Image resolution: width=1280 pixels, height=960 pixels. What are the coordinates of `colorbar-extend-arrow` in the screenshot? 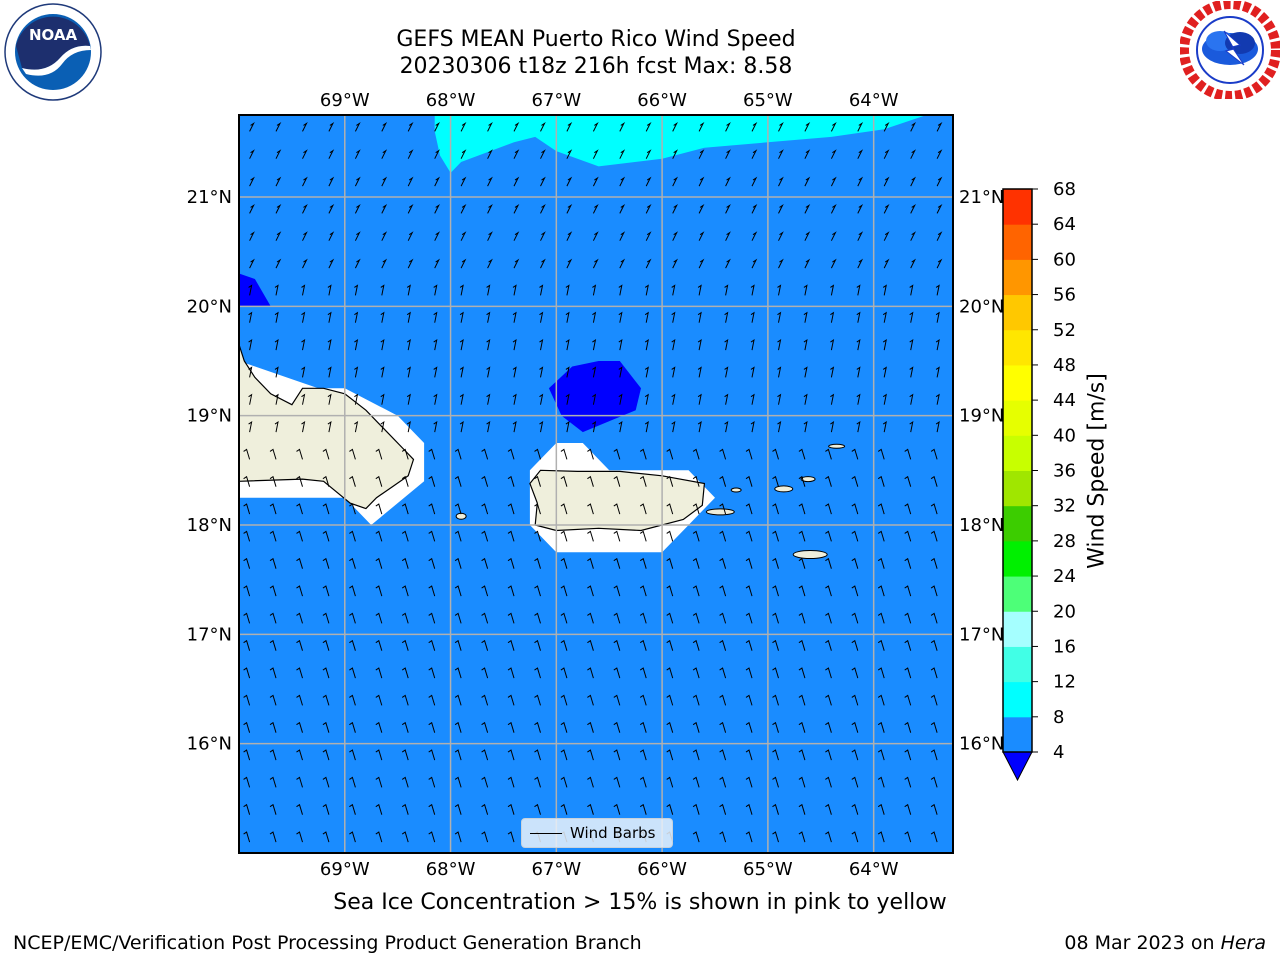 It's located at (1017, 766).